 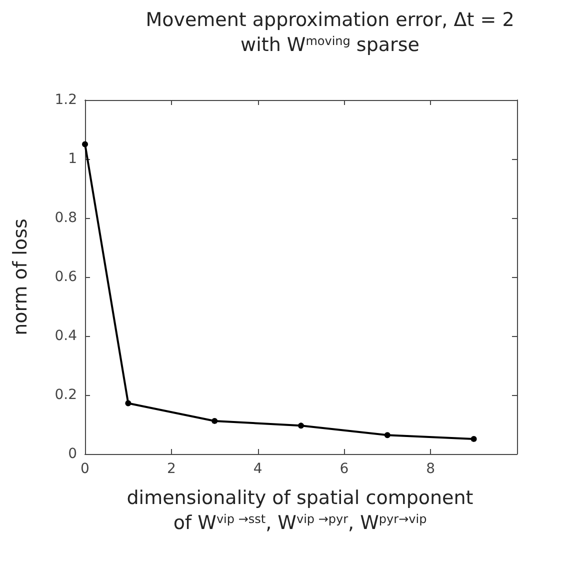 I want to click on x-axis-title: dimensionality of spatial component of W$^{vip →sst}$, W$^{vip →pyr}$, W$^{pyr→vip}$, so click(x=300, y=511).